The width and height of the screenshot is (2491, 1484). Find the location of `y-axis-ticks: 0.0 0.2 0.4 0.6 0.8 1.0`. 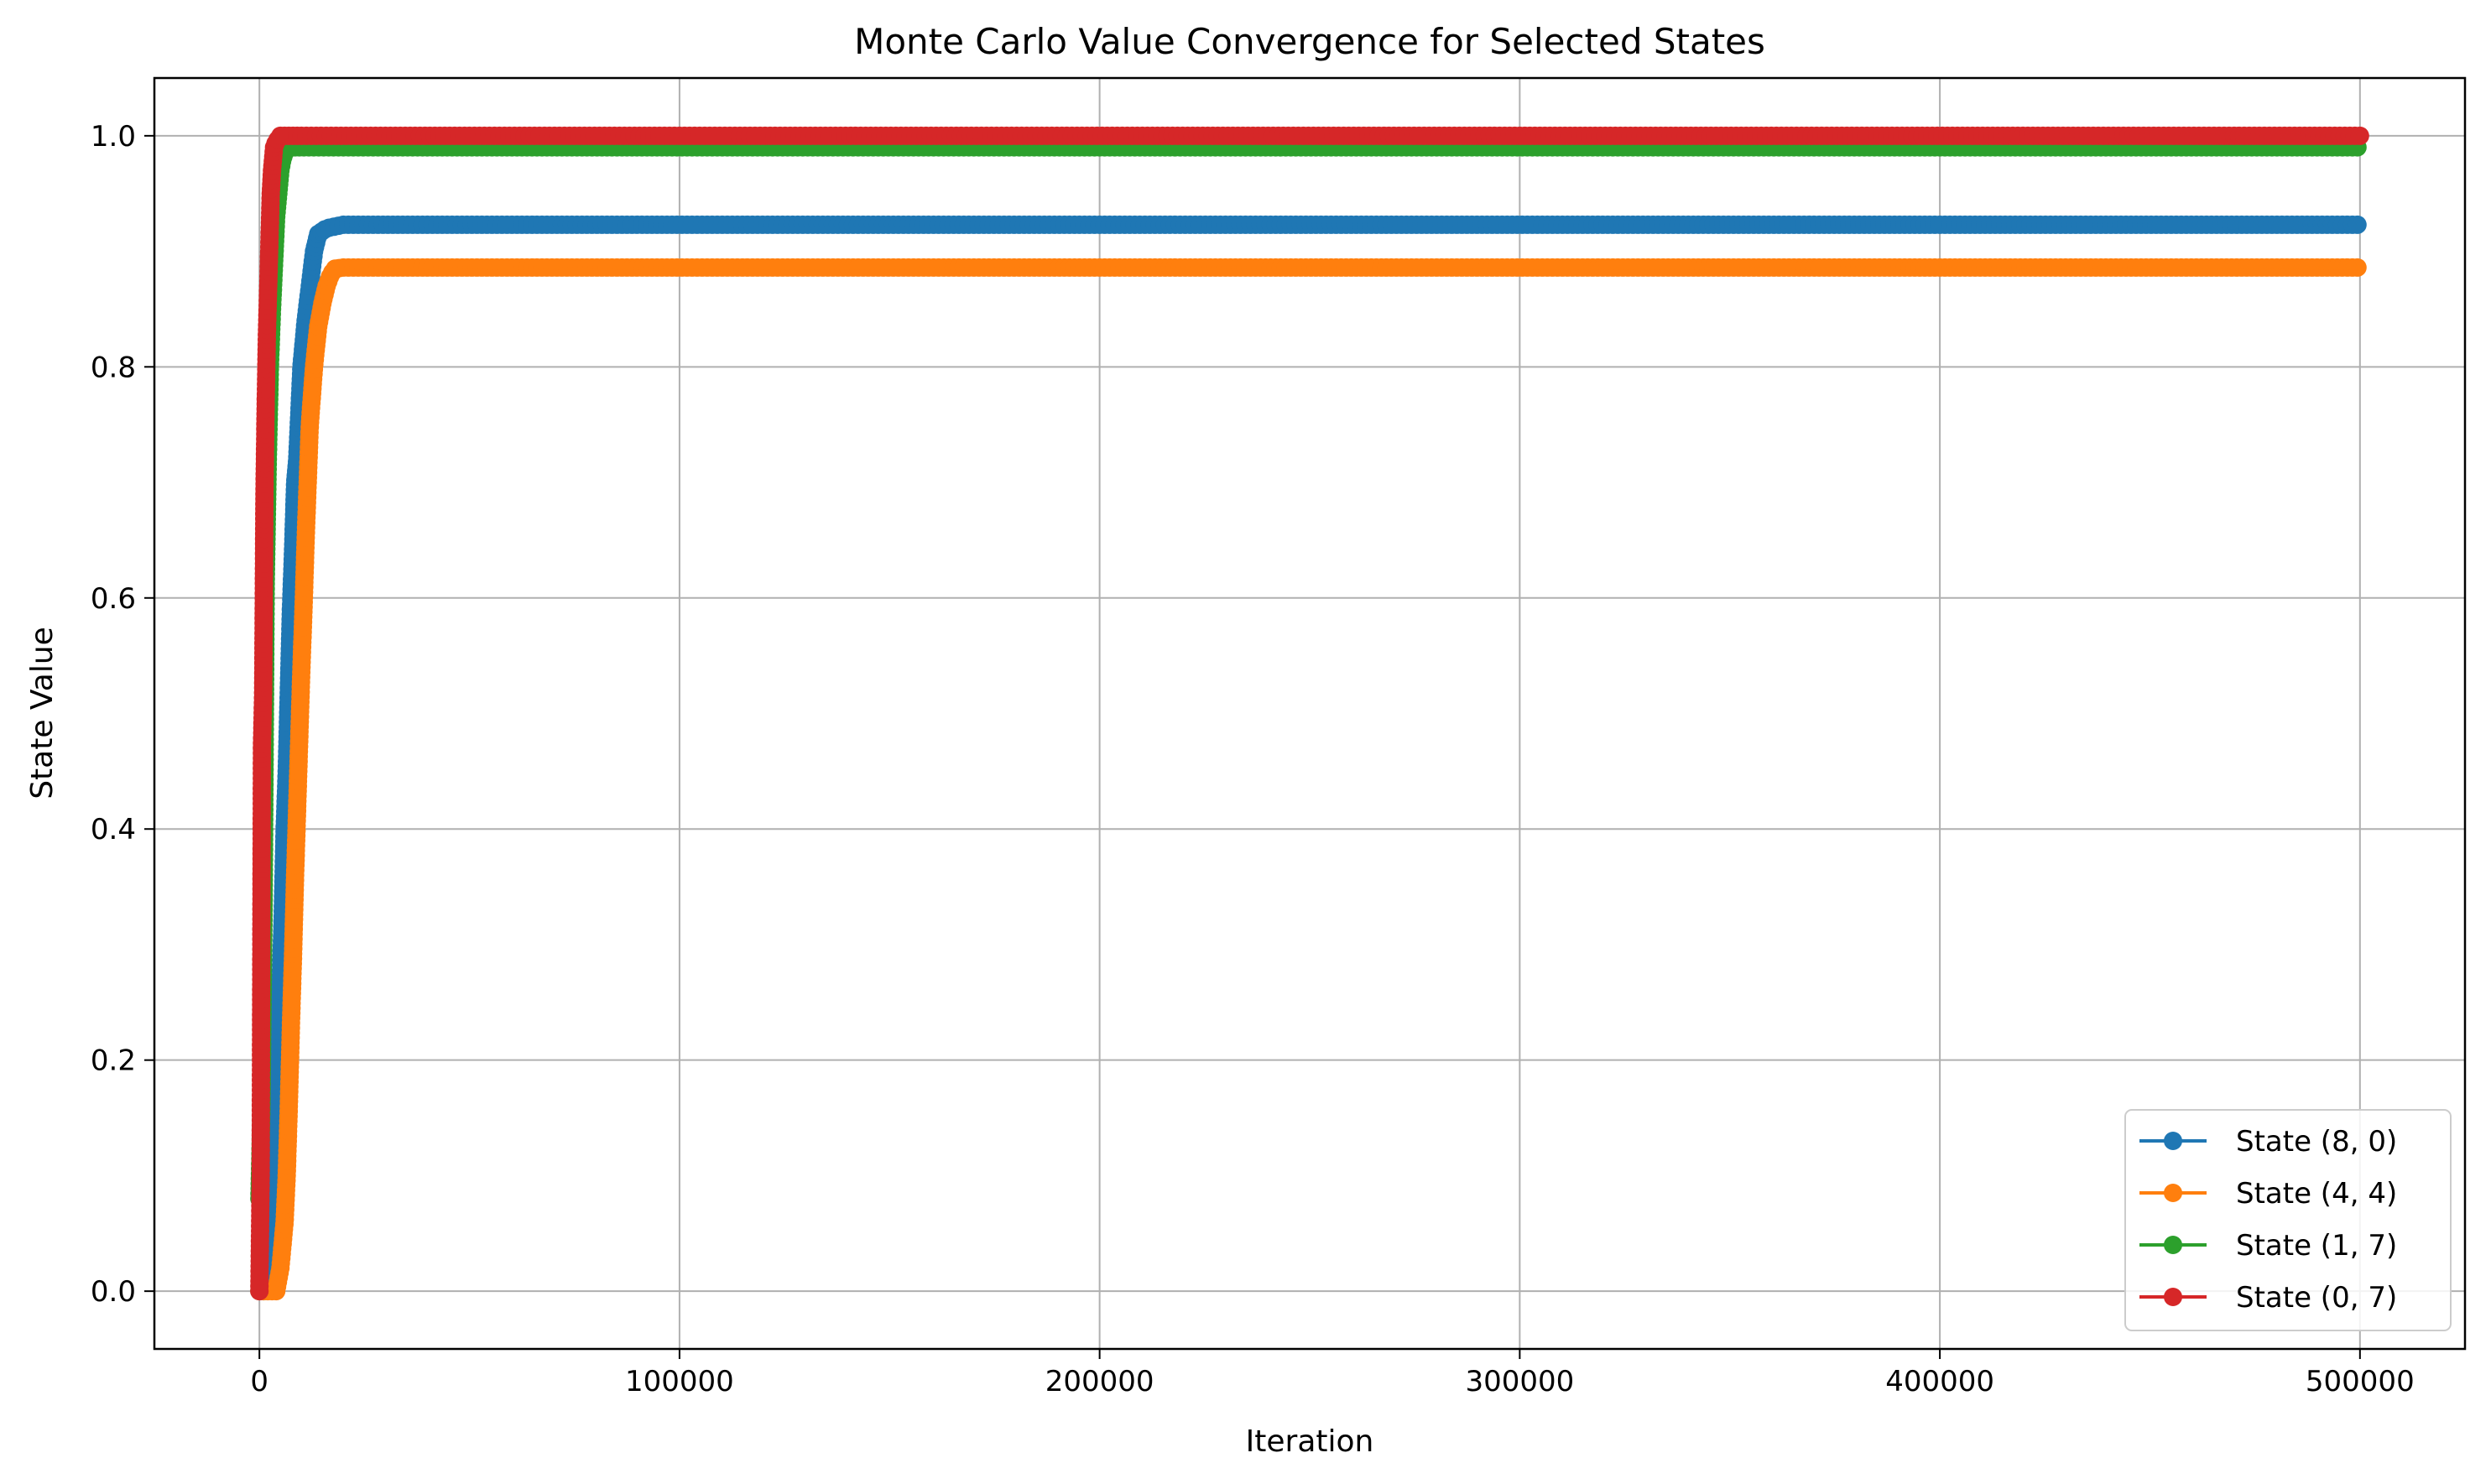

y-axis-ticks: 0.0 0.2 0.4 0.6 0.8 1.0 is located at coordinates (122, 714).